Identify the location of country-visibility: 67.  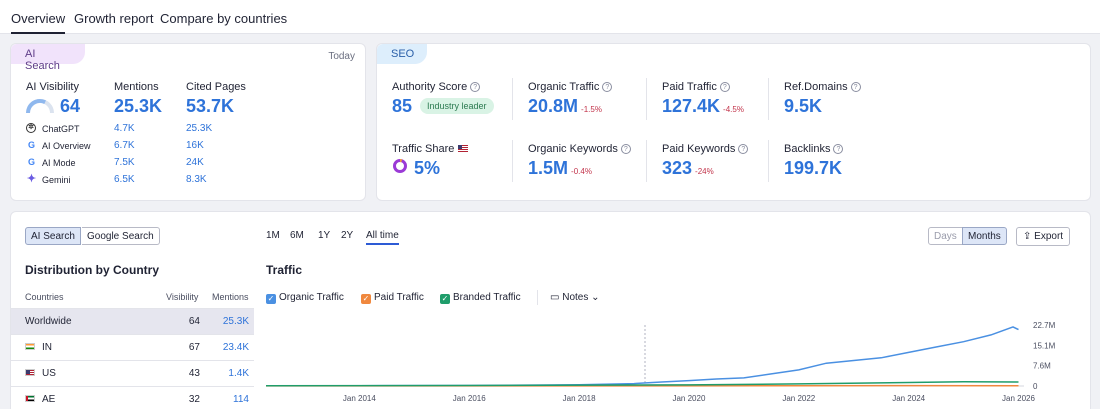
(194, 347).